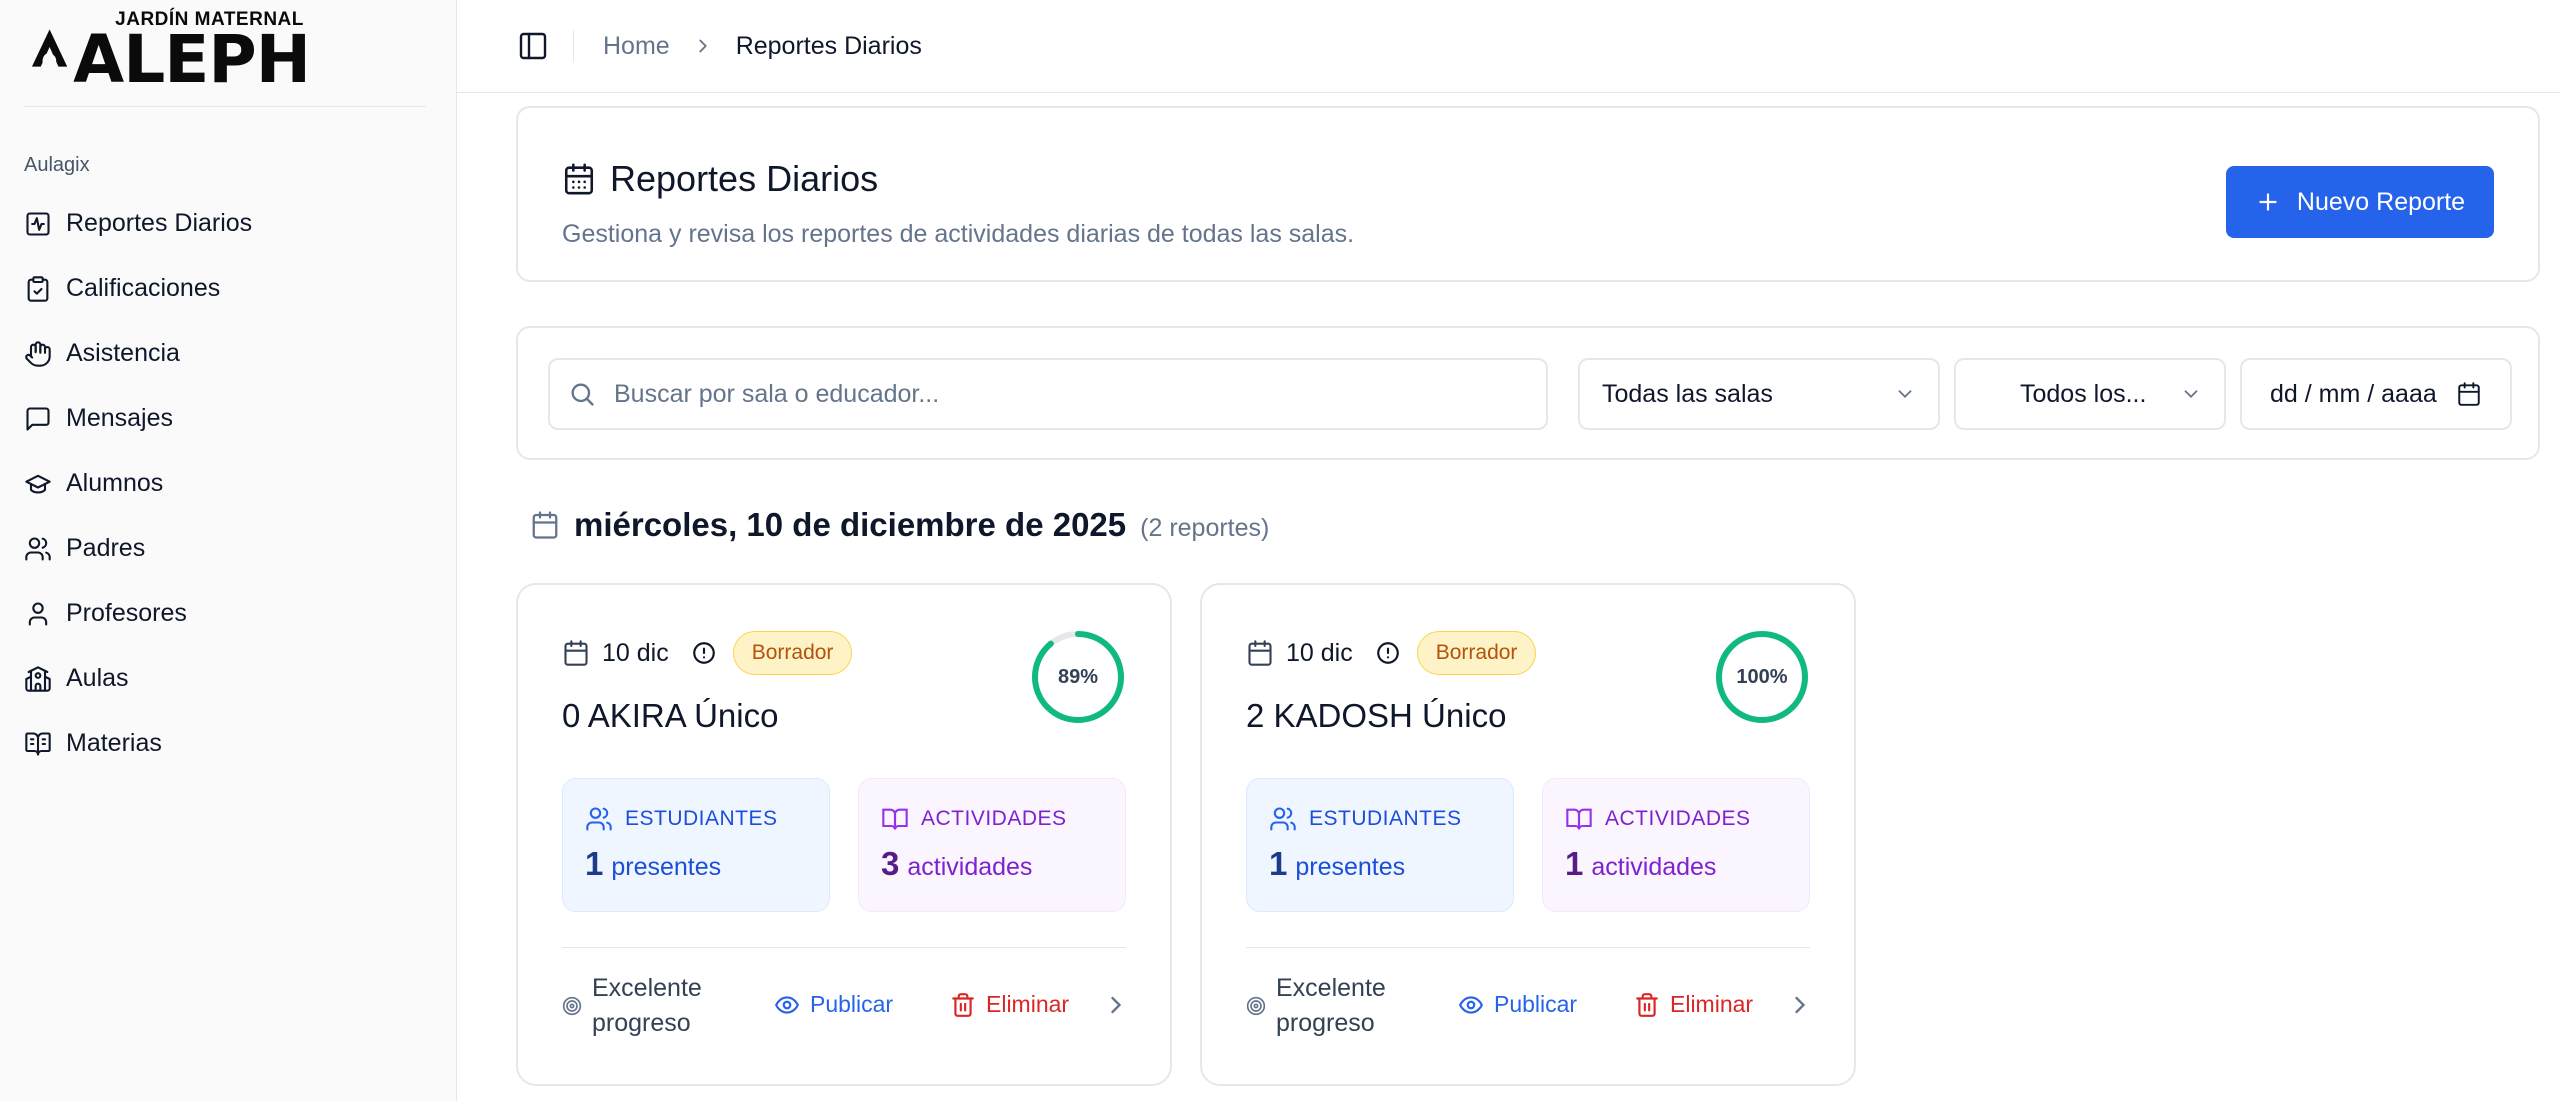 This screenshot has width=2560, height=1101. Describe the element at coordinates (229, 678) in the screenshot. I see `sidebar-item-aulas: Aulas` at that location.